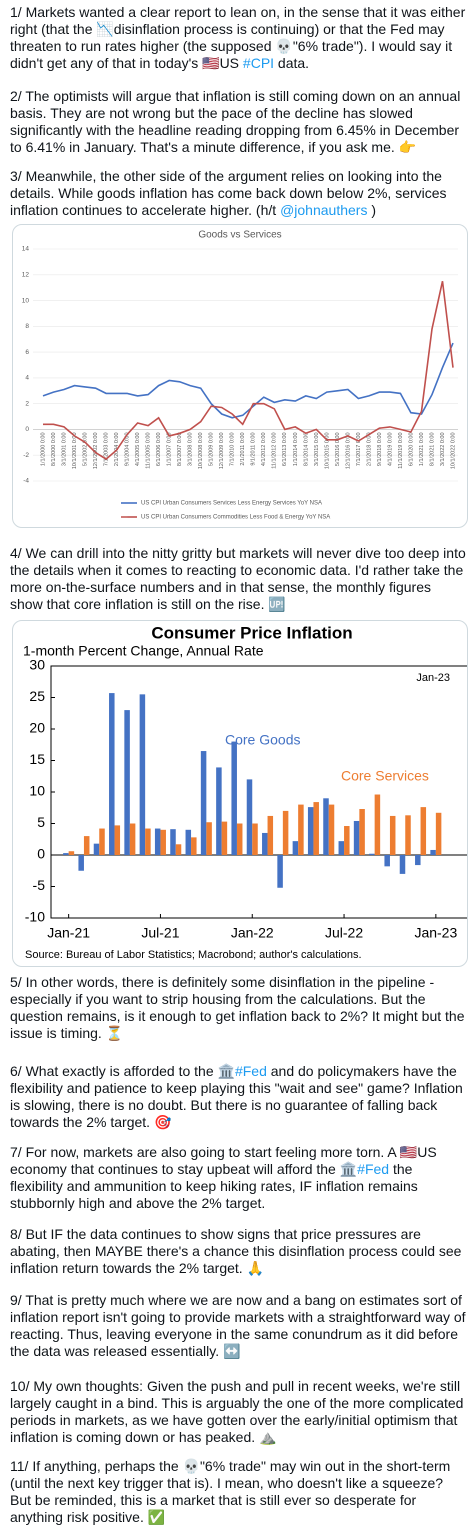 Image resolution: width=474 pixels, height=1538 pixels. Describe the element at coordinates (68, 933) in the screenshot. I see `x-tick-label: Jan-21` at that location.